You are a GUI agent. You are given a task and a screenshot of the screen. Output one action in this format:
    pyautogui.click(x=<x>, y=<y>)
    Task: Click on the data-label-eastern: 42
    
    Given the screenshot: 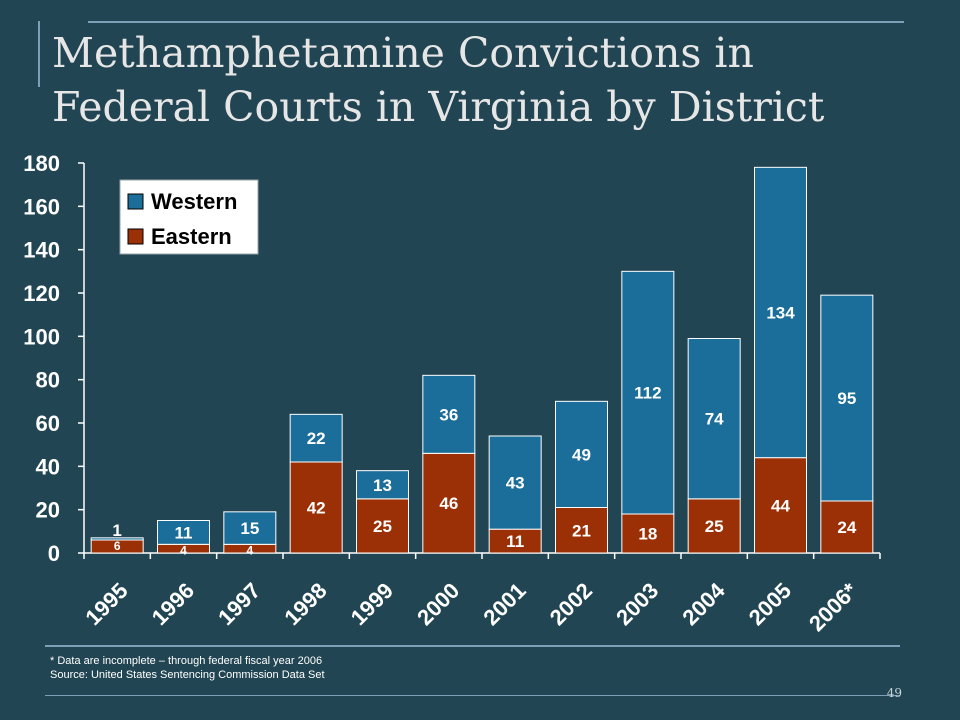 What is the action you would take?
    pyautogui.click(x=316, y=508)
    